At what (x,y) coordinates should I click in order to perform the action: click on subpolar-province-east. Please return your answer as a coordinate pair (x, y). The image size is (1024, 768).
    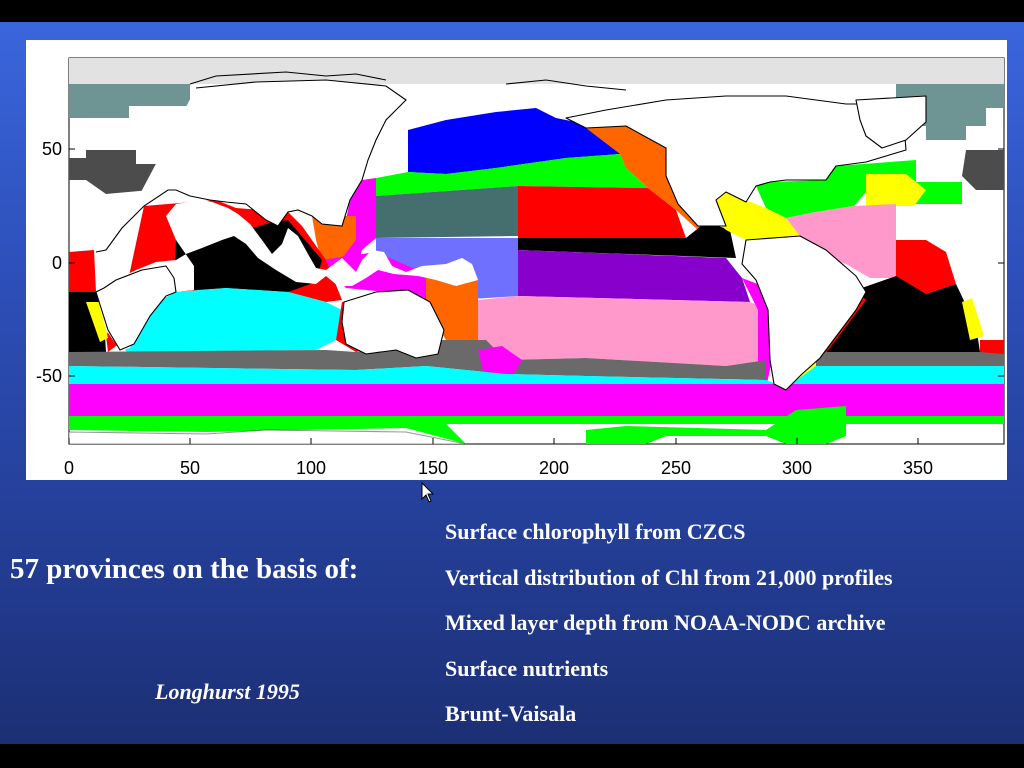
    Looking at the image, I should click on (983, 170).